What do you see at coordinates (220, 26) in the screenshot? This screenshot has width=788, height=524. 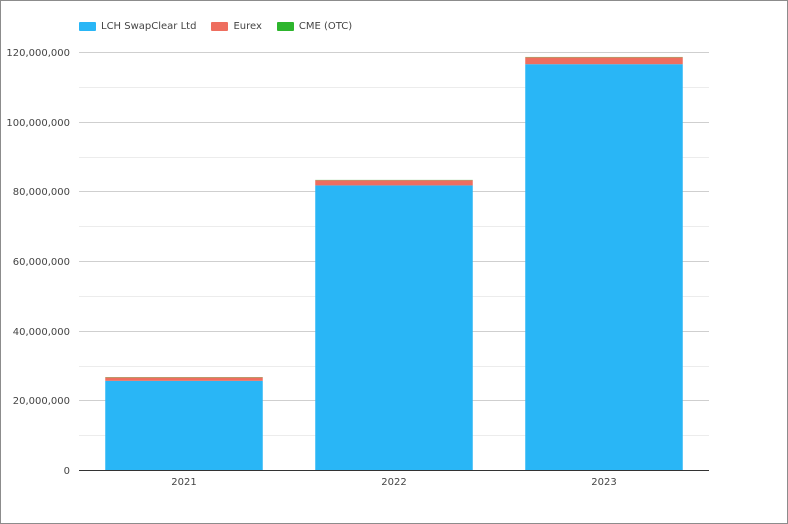 I see `legend-swatch-eurex` at bounding box center [220, 26].